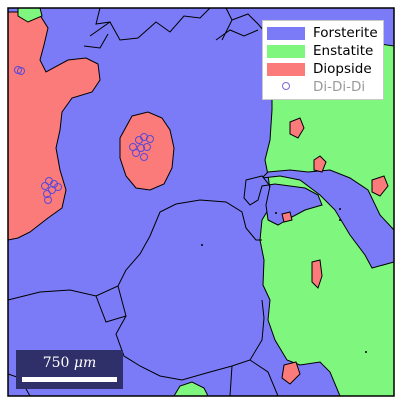 The image size is (405, 406). I want to click on di-di-di-markers, so click(84, 135).